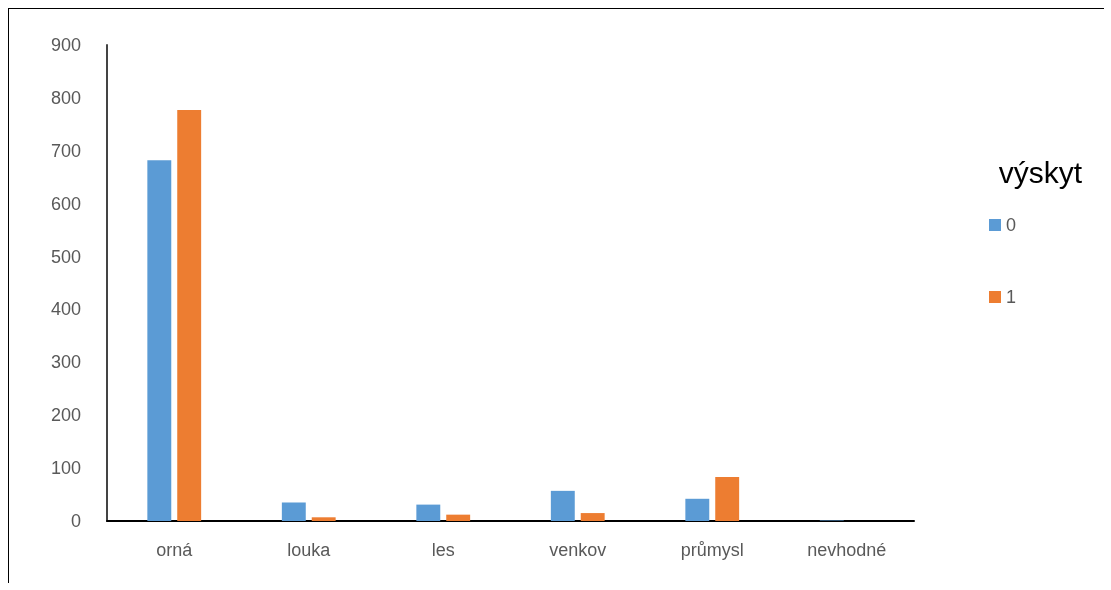  I want to click on y-tick-label: 900, so click(65, 45).